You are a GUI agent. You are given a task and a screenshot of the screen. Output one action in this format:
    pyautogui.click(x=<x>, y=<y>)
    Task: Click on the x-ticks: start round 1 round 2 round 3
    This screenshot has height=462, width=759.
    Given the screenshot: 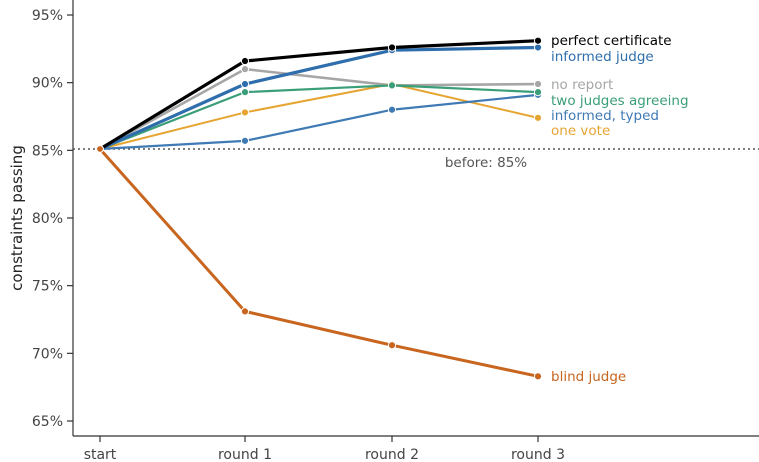 What is the action you would take?
    pyautogui.click(x=324, y=449)
    